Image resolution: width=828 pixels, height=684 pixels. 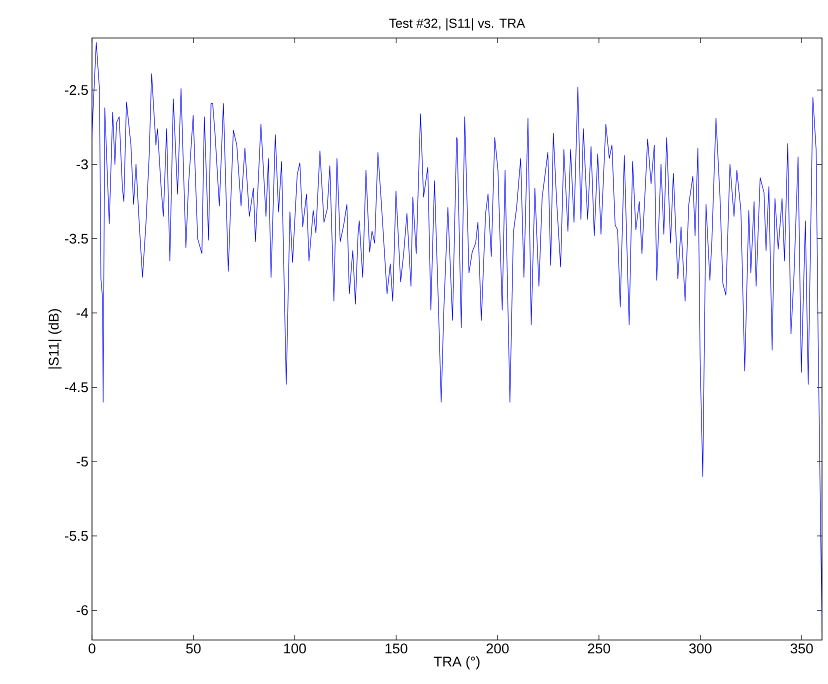 What do you see at coordinates (76, 387) in the screenshot?
I see `y-tick-label: -4.5` at bounding box center [76, 387].